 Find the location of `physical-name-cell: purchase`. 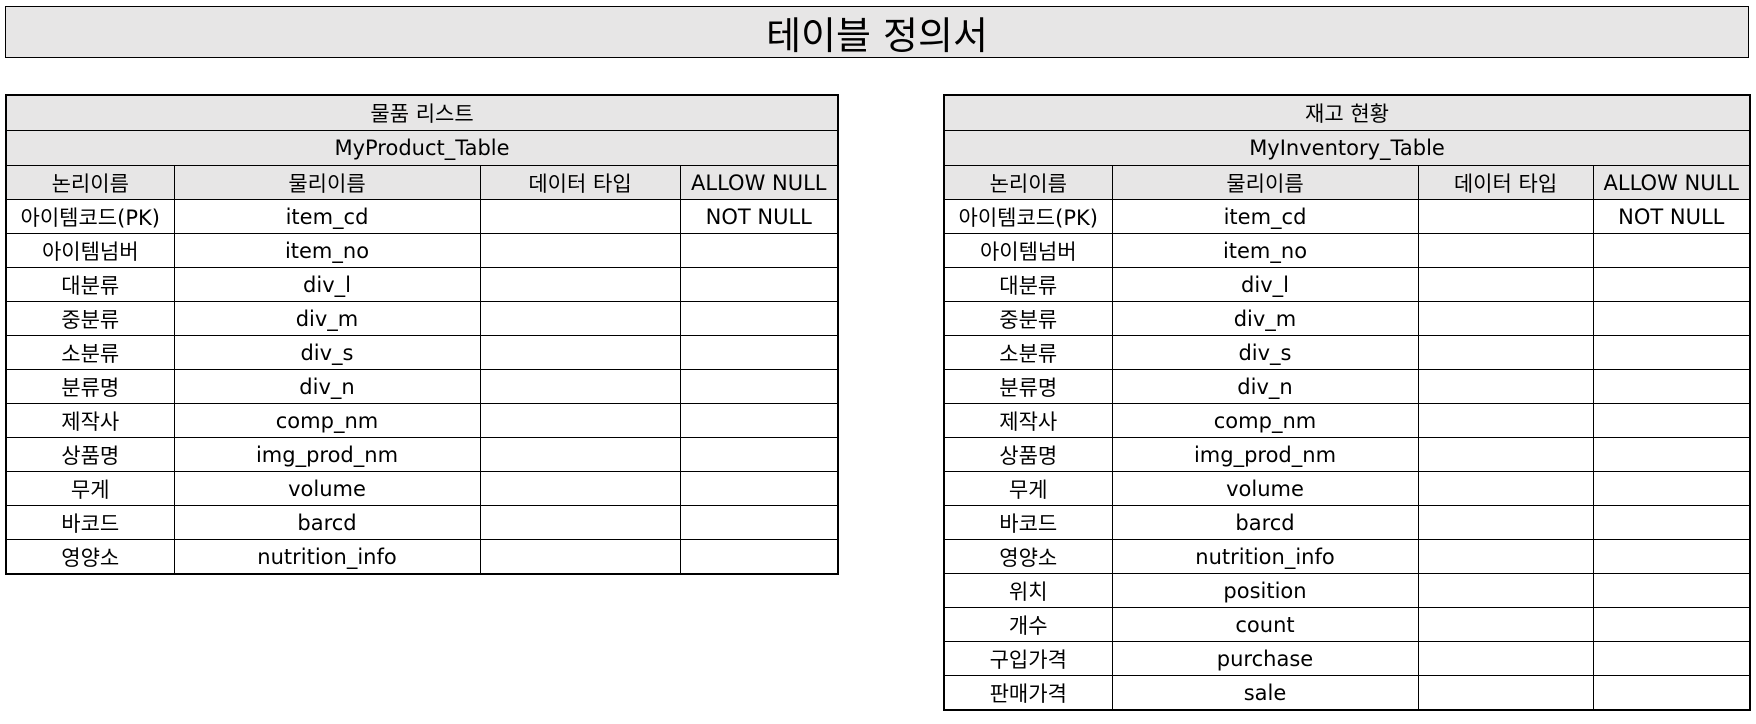

physical-name-cell: purchase is located at coordinates (1265, 658).